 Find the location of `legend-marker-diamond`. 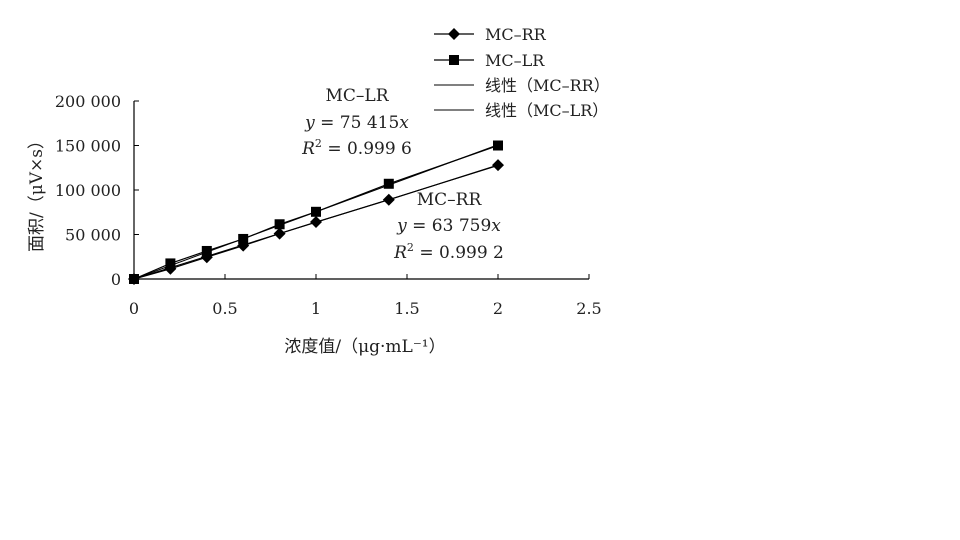

legend-marker-diamond is located at coordinates (454, 34).